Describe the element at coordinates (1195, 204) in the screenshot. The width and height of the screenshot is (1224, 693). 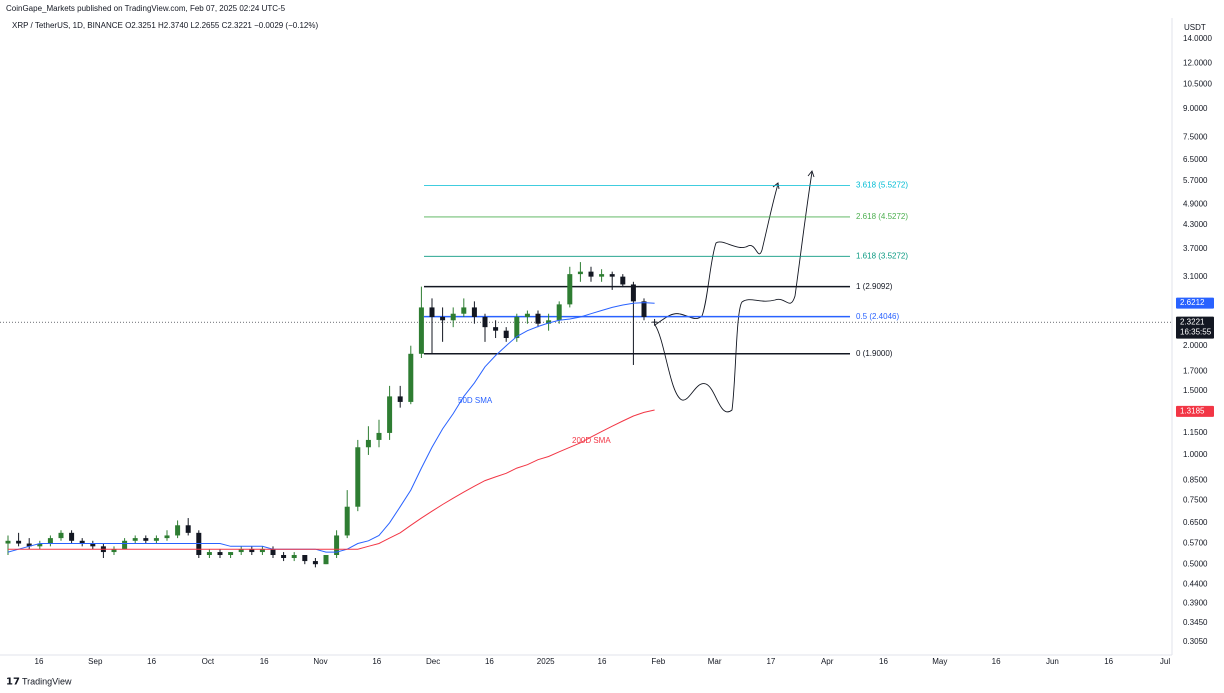
I see `y-tick-label: 4.9000` at that location.